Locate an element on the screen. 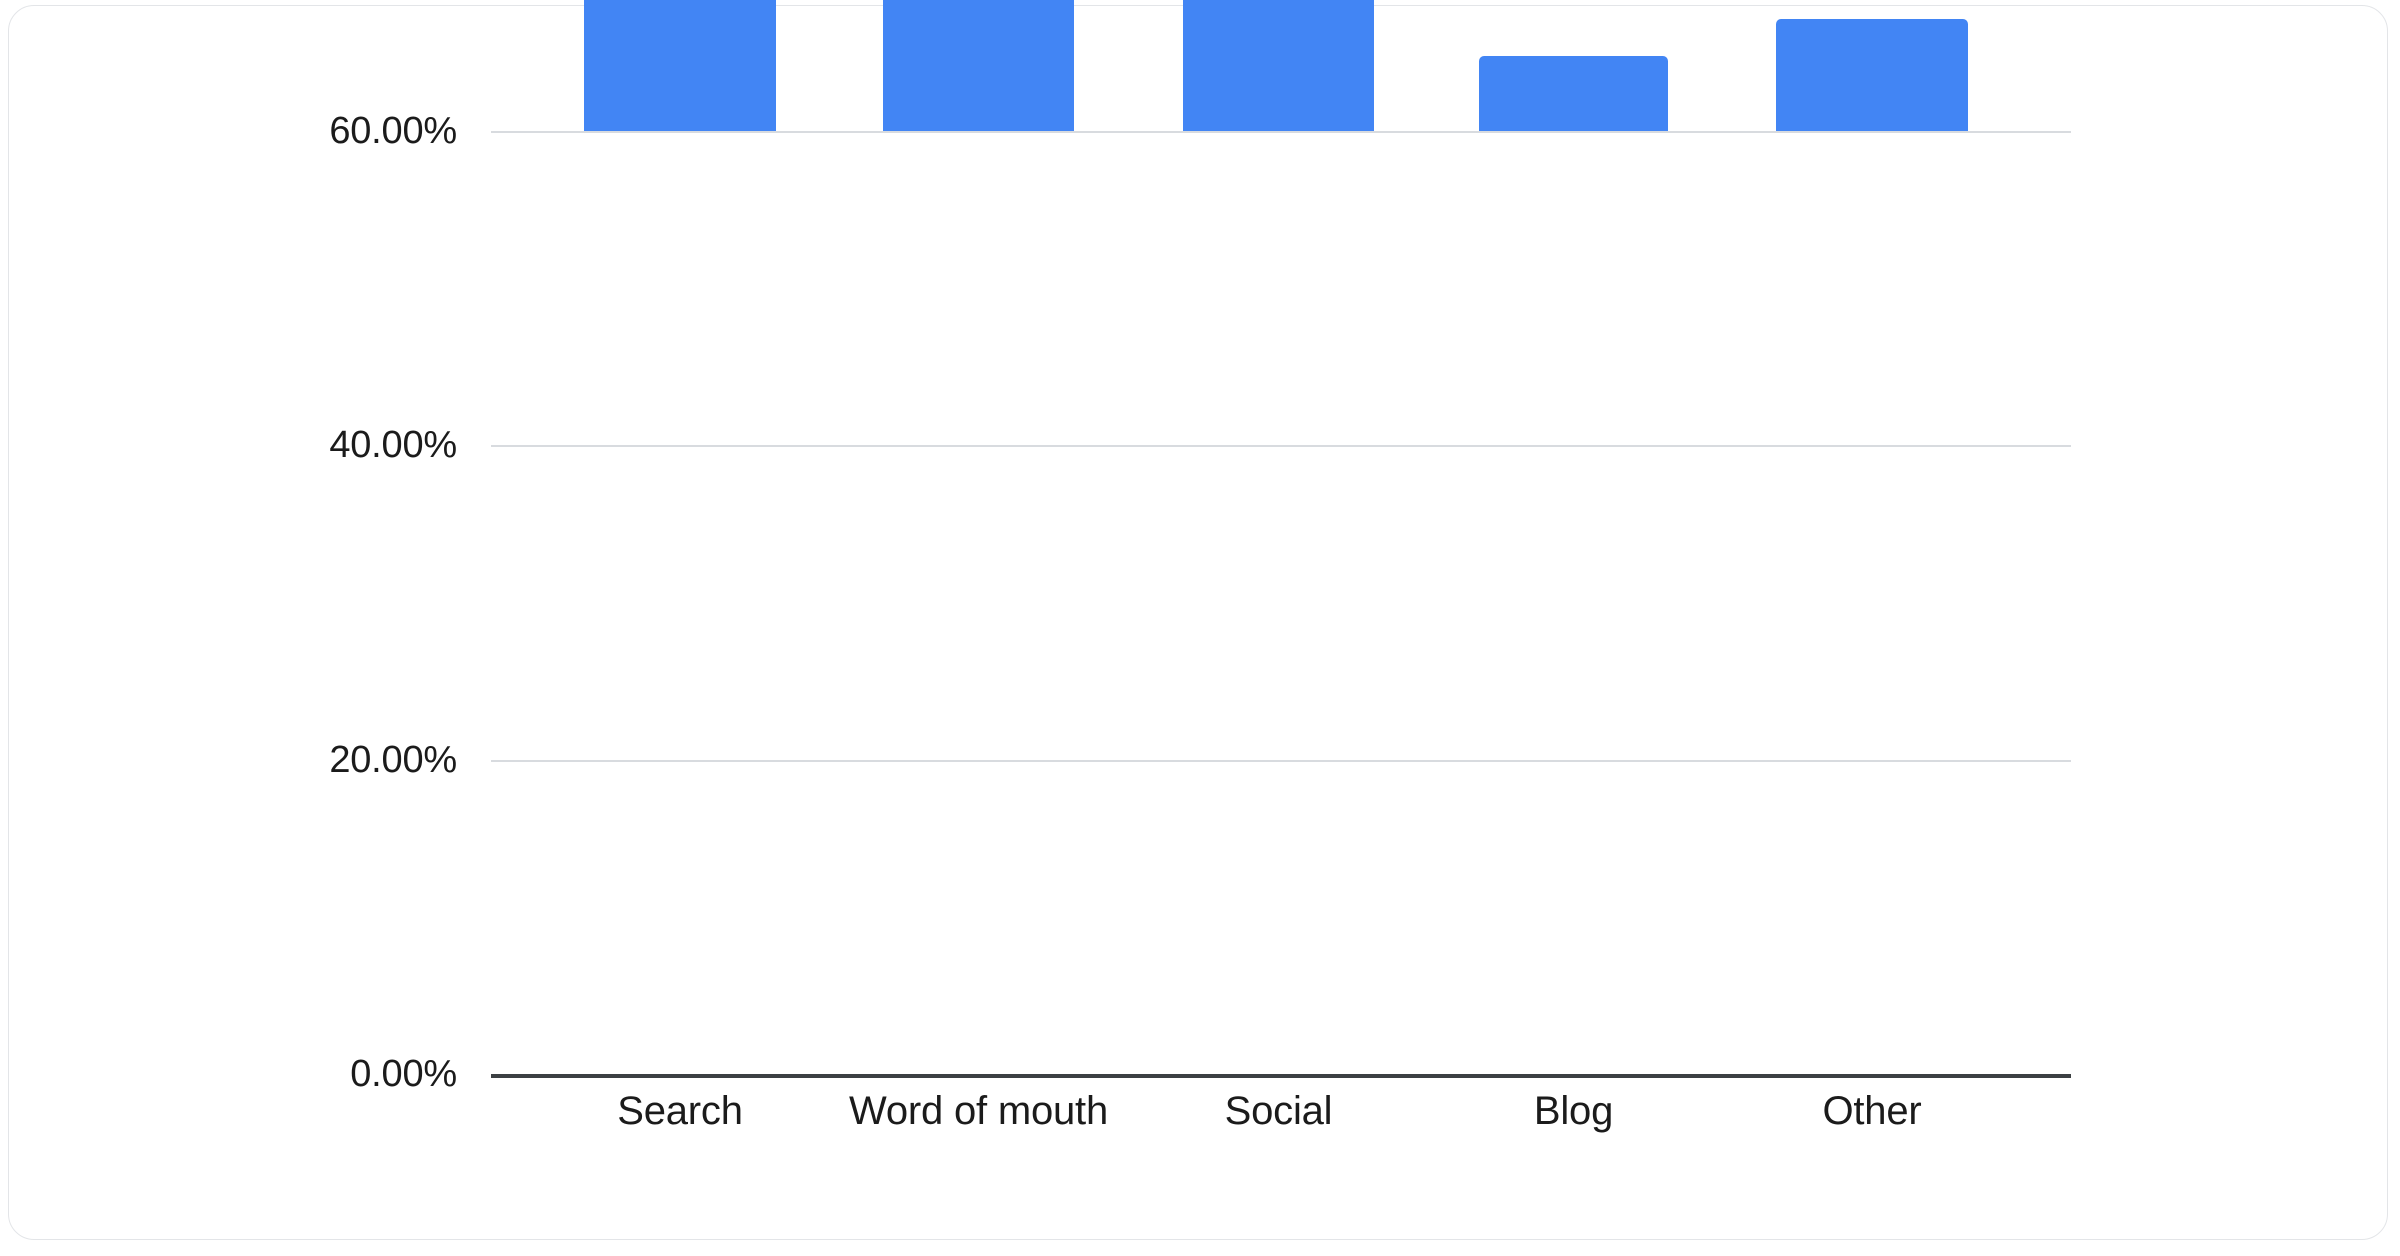 This screenshot has width=2400, height=1256. y-tick-label-40: 40.00% is located at coordinates (393, 445).